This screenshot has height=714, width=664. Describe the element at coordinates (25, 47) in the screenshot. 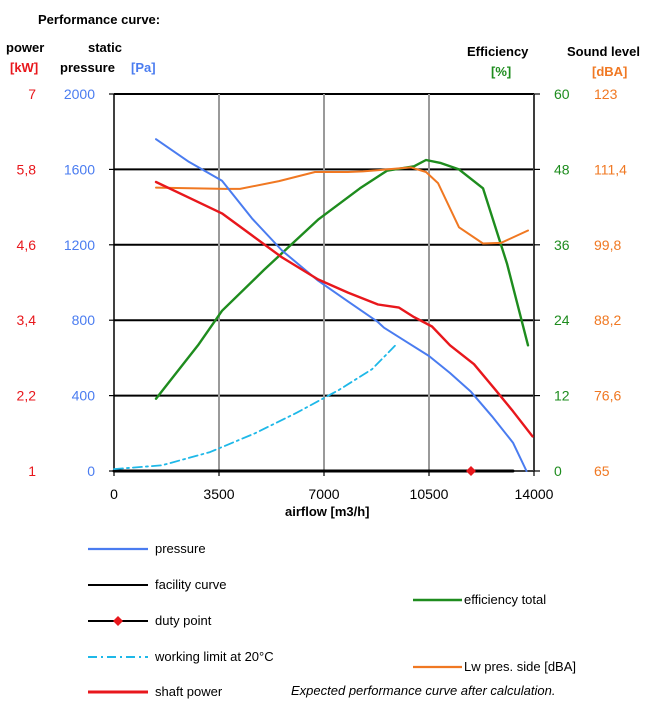

I see `power-axis-label: power` at that location.